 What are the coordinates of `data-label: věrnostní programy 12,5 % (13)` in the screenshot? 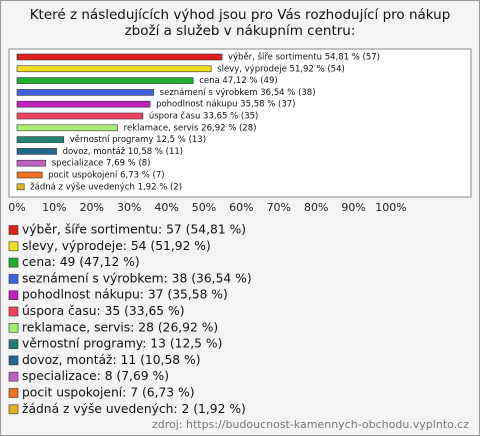 It's located at (138, 140).